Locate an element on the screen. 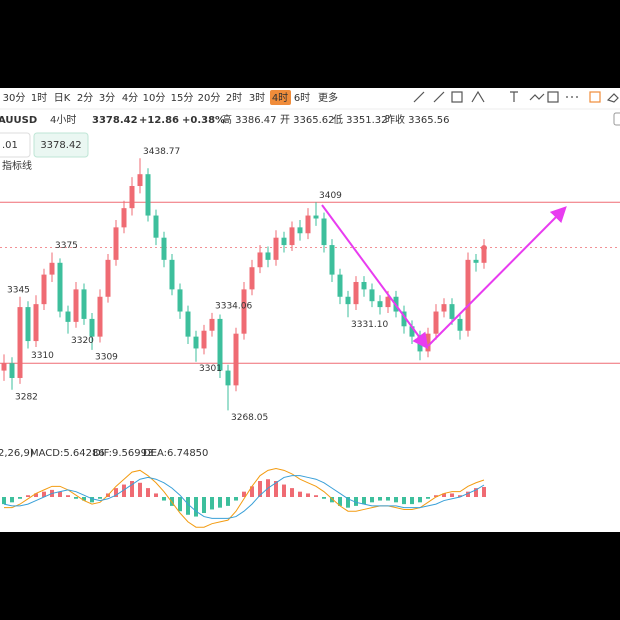 This screenshot has width=620, height=620. interval-tab: 30分 is located at coordinates (14, 98).